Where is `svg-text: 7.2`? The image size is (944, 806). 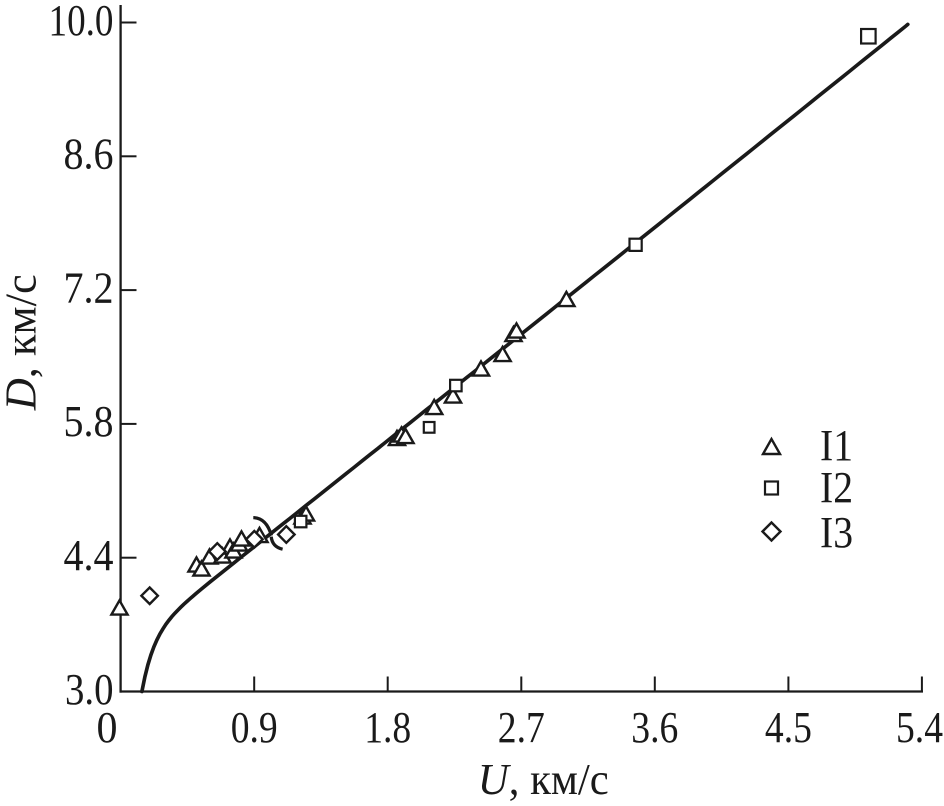
svg-text: 7.2 is located at coordinates (89, 287).